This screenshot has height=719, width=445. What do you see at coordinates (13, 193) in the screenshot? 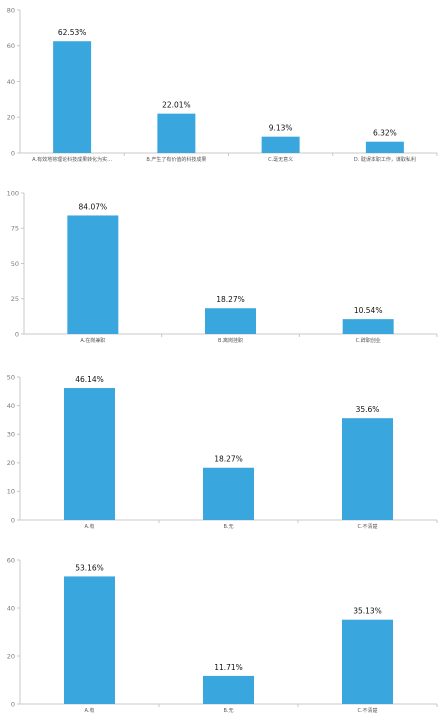
I see `y-tick-label: 100` at bounding box center [13, 193].